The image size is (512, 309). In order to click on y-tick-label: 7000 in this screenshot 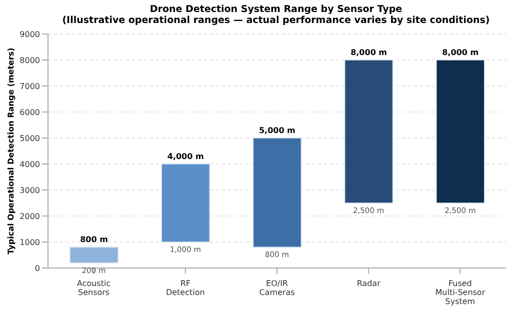, I will do `click(30, 86)`.